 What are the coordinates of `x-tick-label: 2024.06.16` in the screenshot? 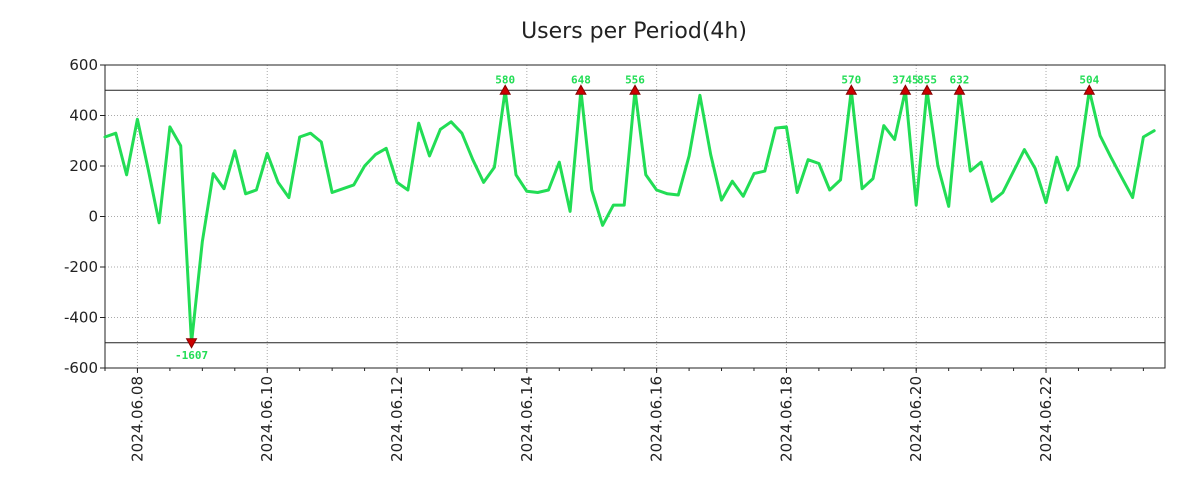 It's located at (657, 419).